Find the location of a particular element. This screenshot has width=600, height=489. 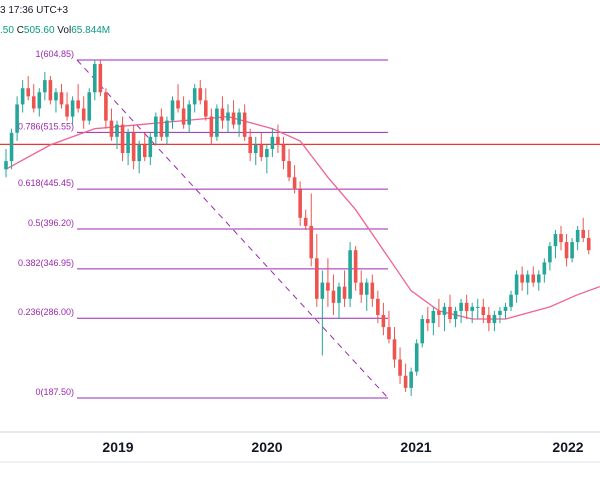

x-tick-label: 2022 is located at coordinates (567, 447).